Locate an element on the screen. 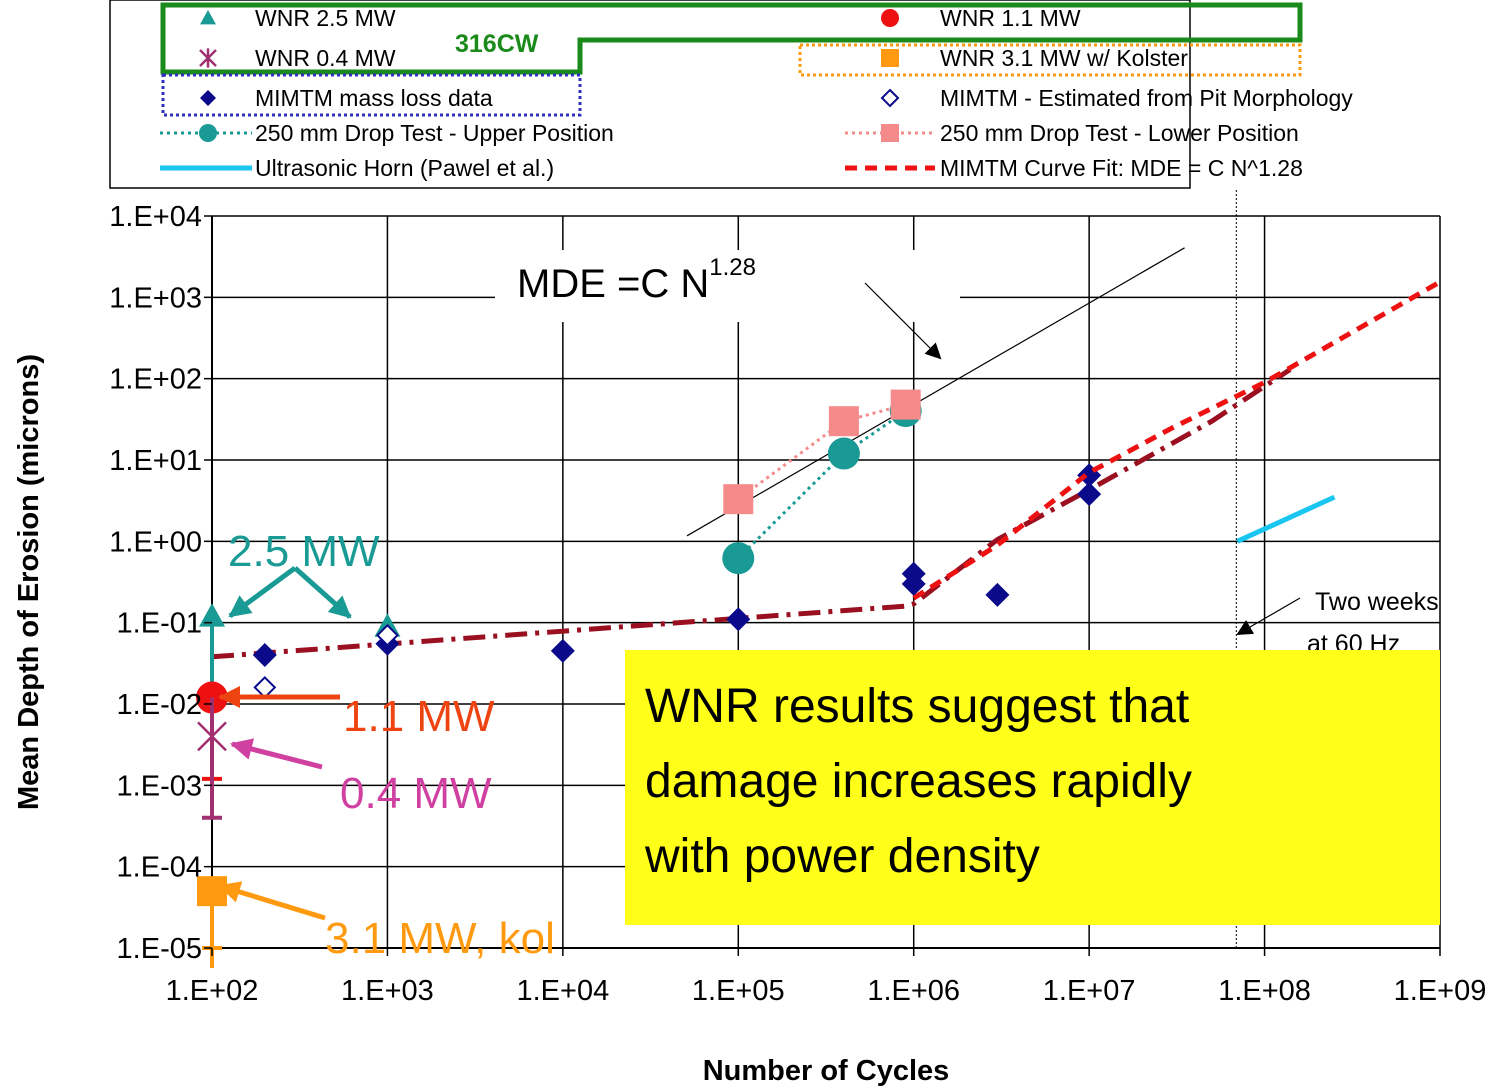  callout-line: WNR results suggest that is located at coordinates (917, 706).